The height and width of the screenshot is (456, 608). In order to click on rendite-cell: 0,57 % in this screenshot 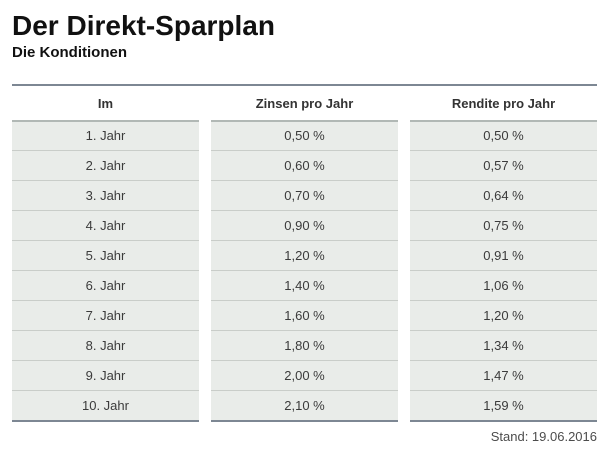, I will do `click(503, 165)`.